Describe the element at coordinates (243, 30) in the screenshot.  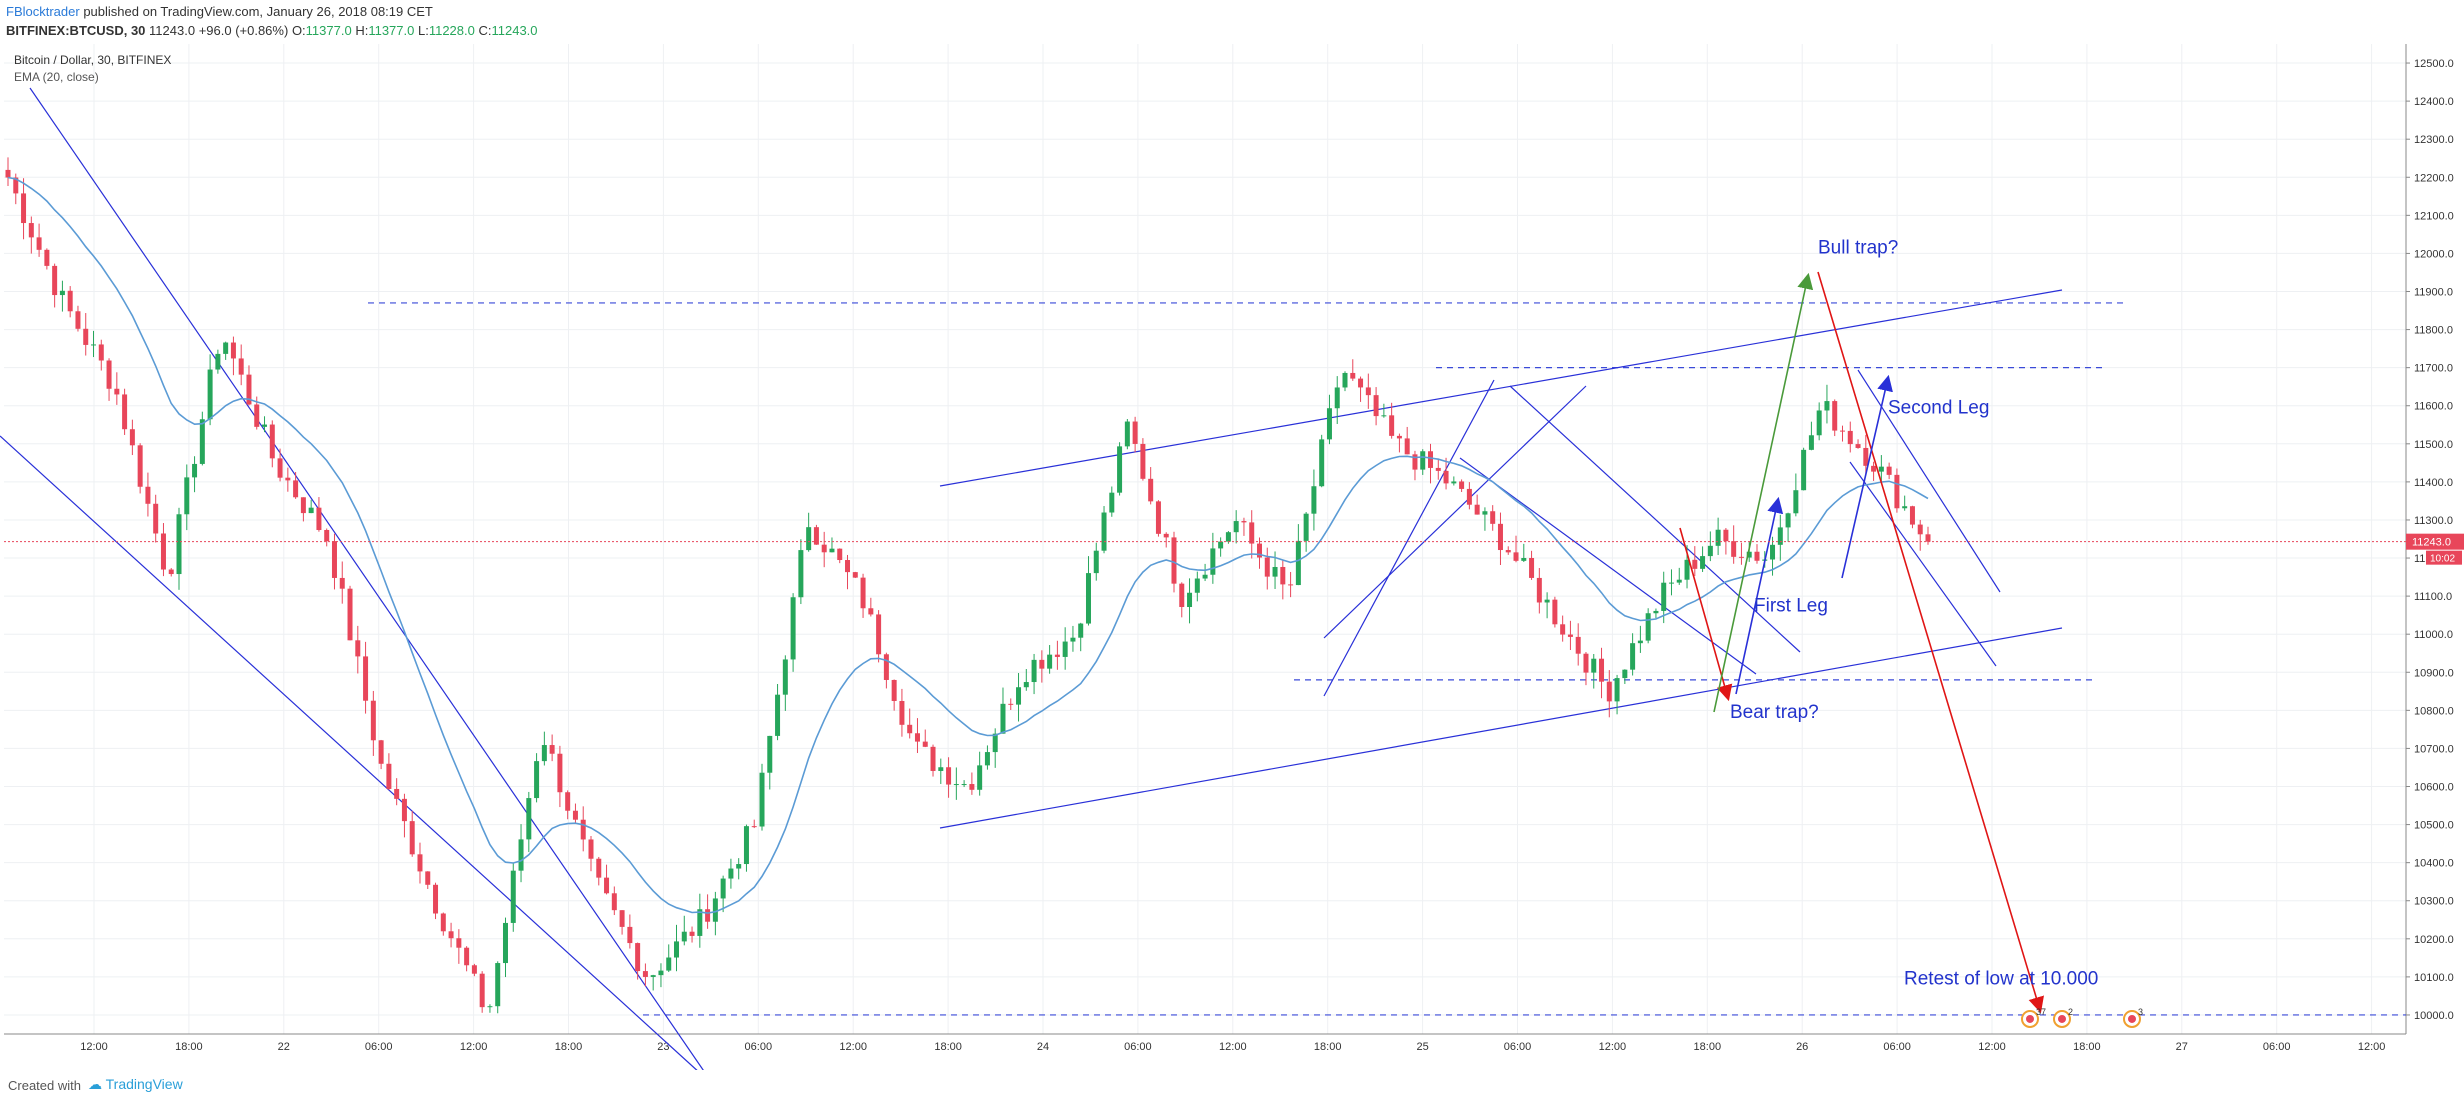
I see `price-change: +96.0 (+0.86%)` at that location.